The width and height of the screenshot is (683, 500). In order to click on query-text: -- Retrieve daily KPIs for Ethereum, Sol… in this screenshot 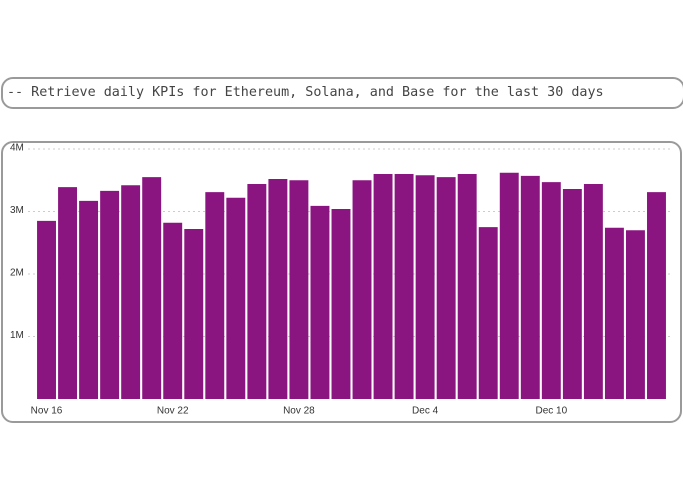, I will do `click(342, 93)`.